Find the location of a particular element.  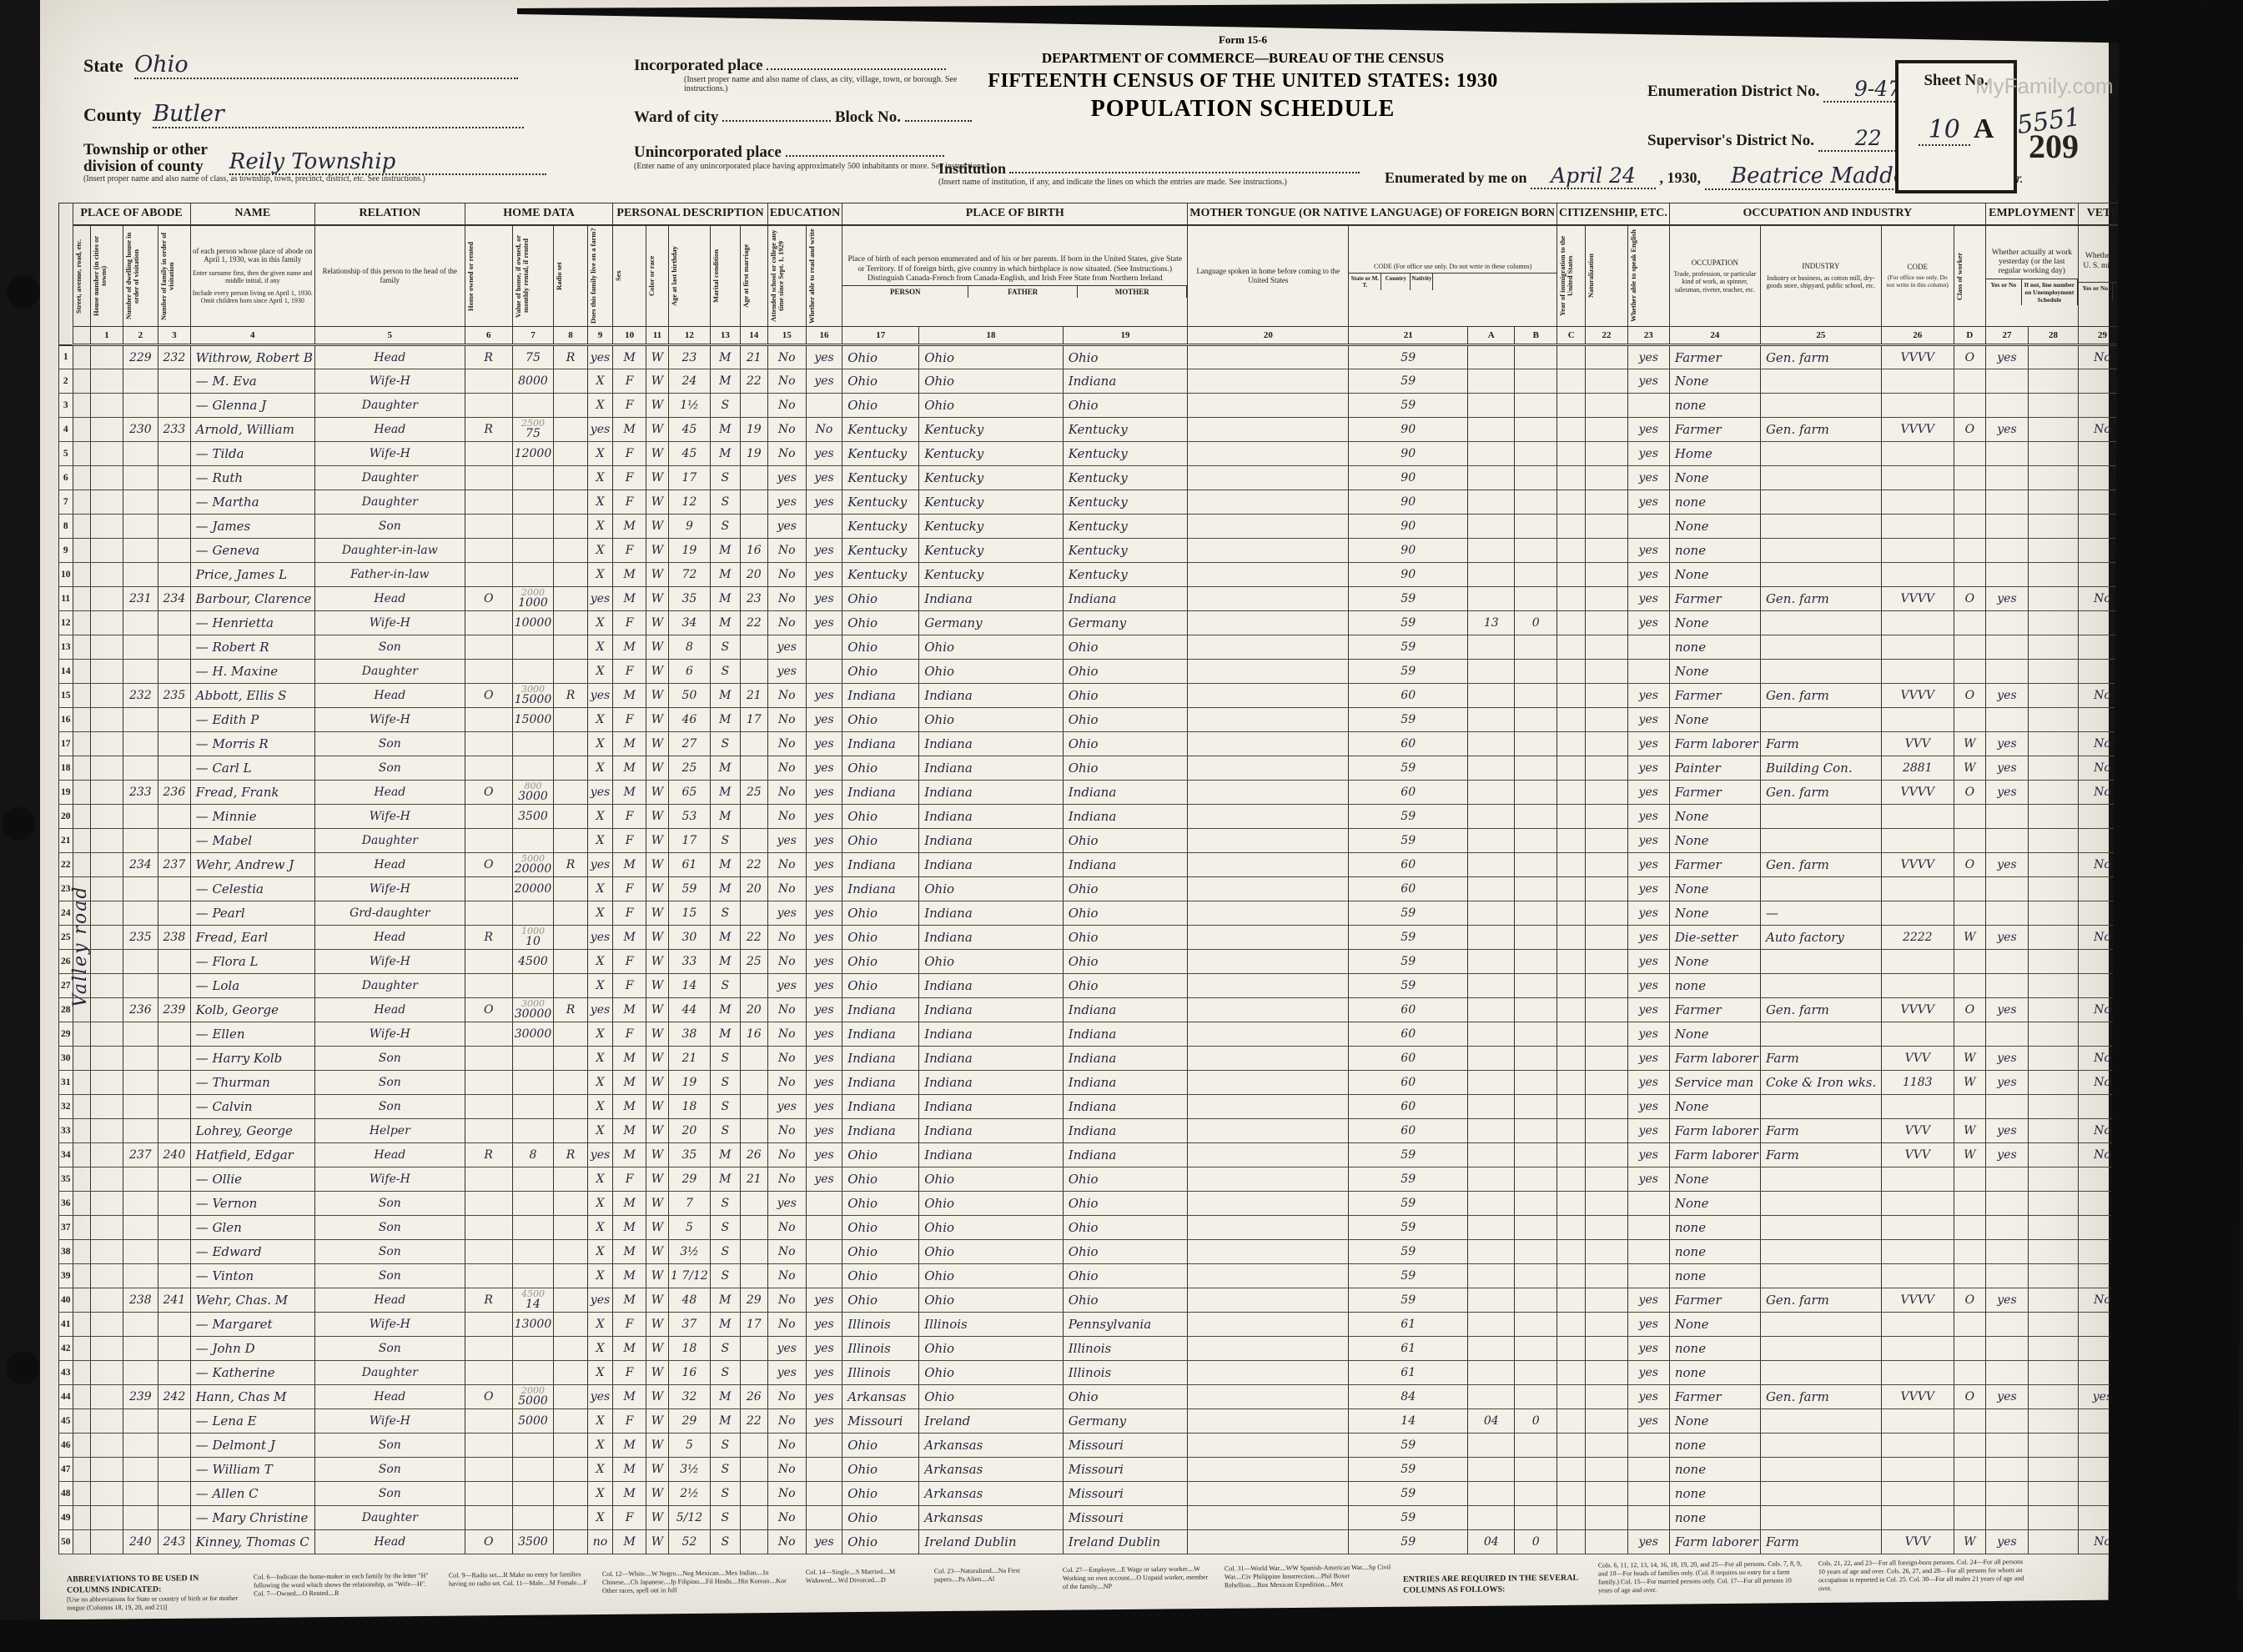

cell-industry: Gen. farm is located at coordinates (1820, 695).